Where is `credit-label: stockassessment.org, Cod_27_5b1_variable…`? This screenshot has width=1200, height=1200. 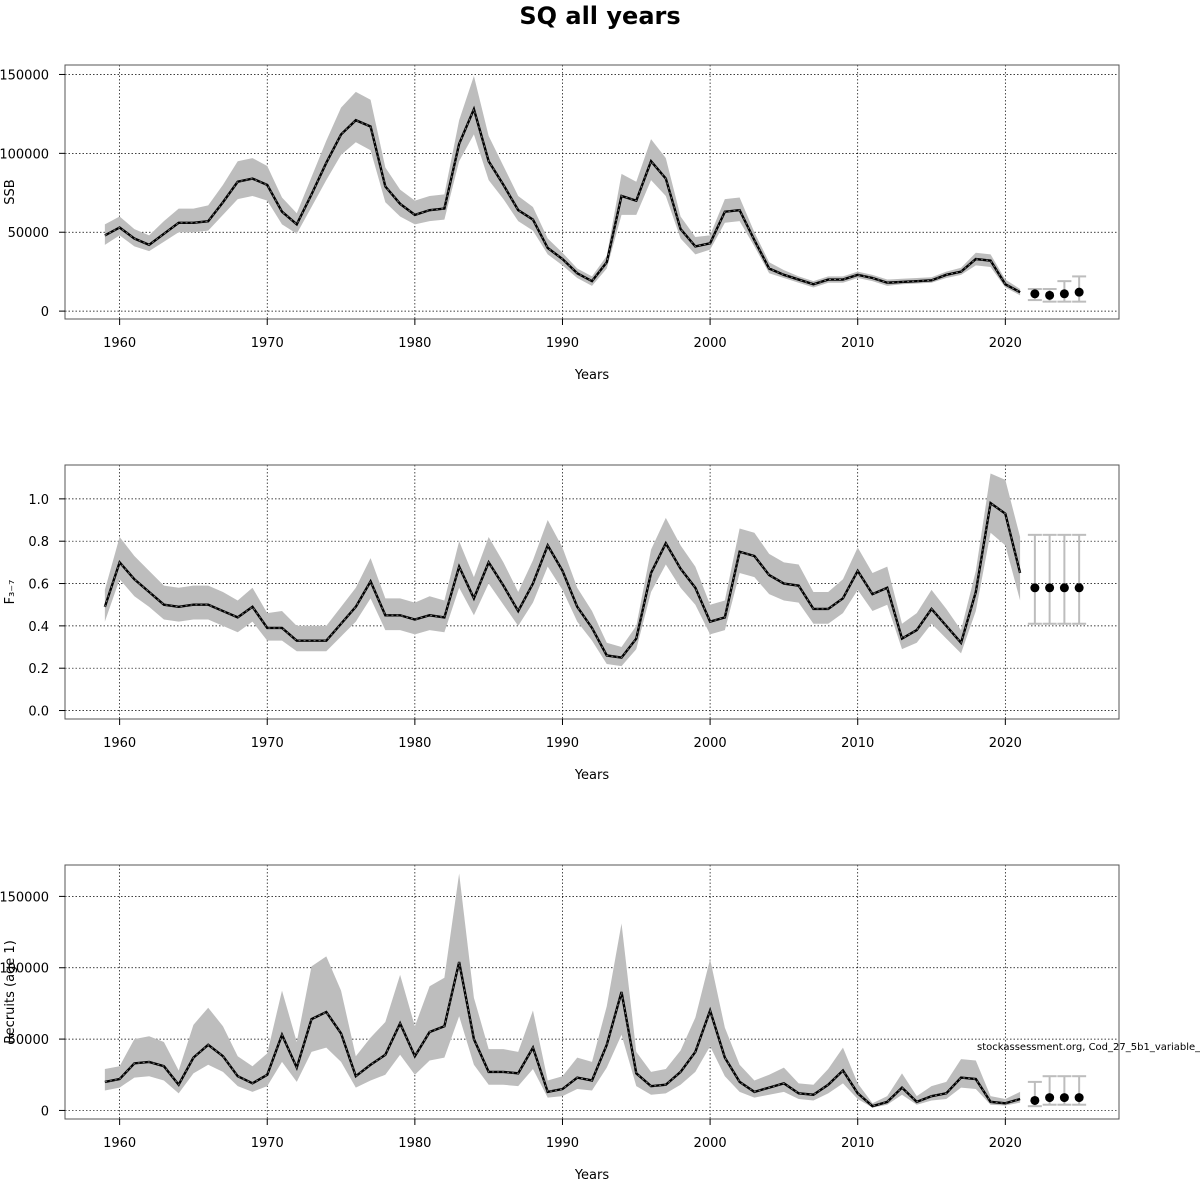
credit-label: stockassessment.org, Cod_27_5b1_variable… is located at coordinates (1088, 1047).